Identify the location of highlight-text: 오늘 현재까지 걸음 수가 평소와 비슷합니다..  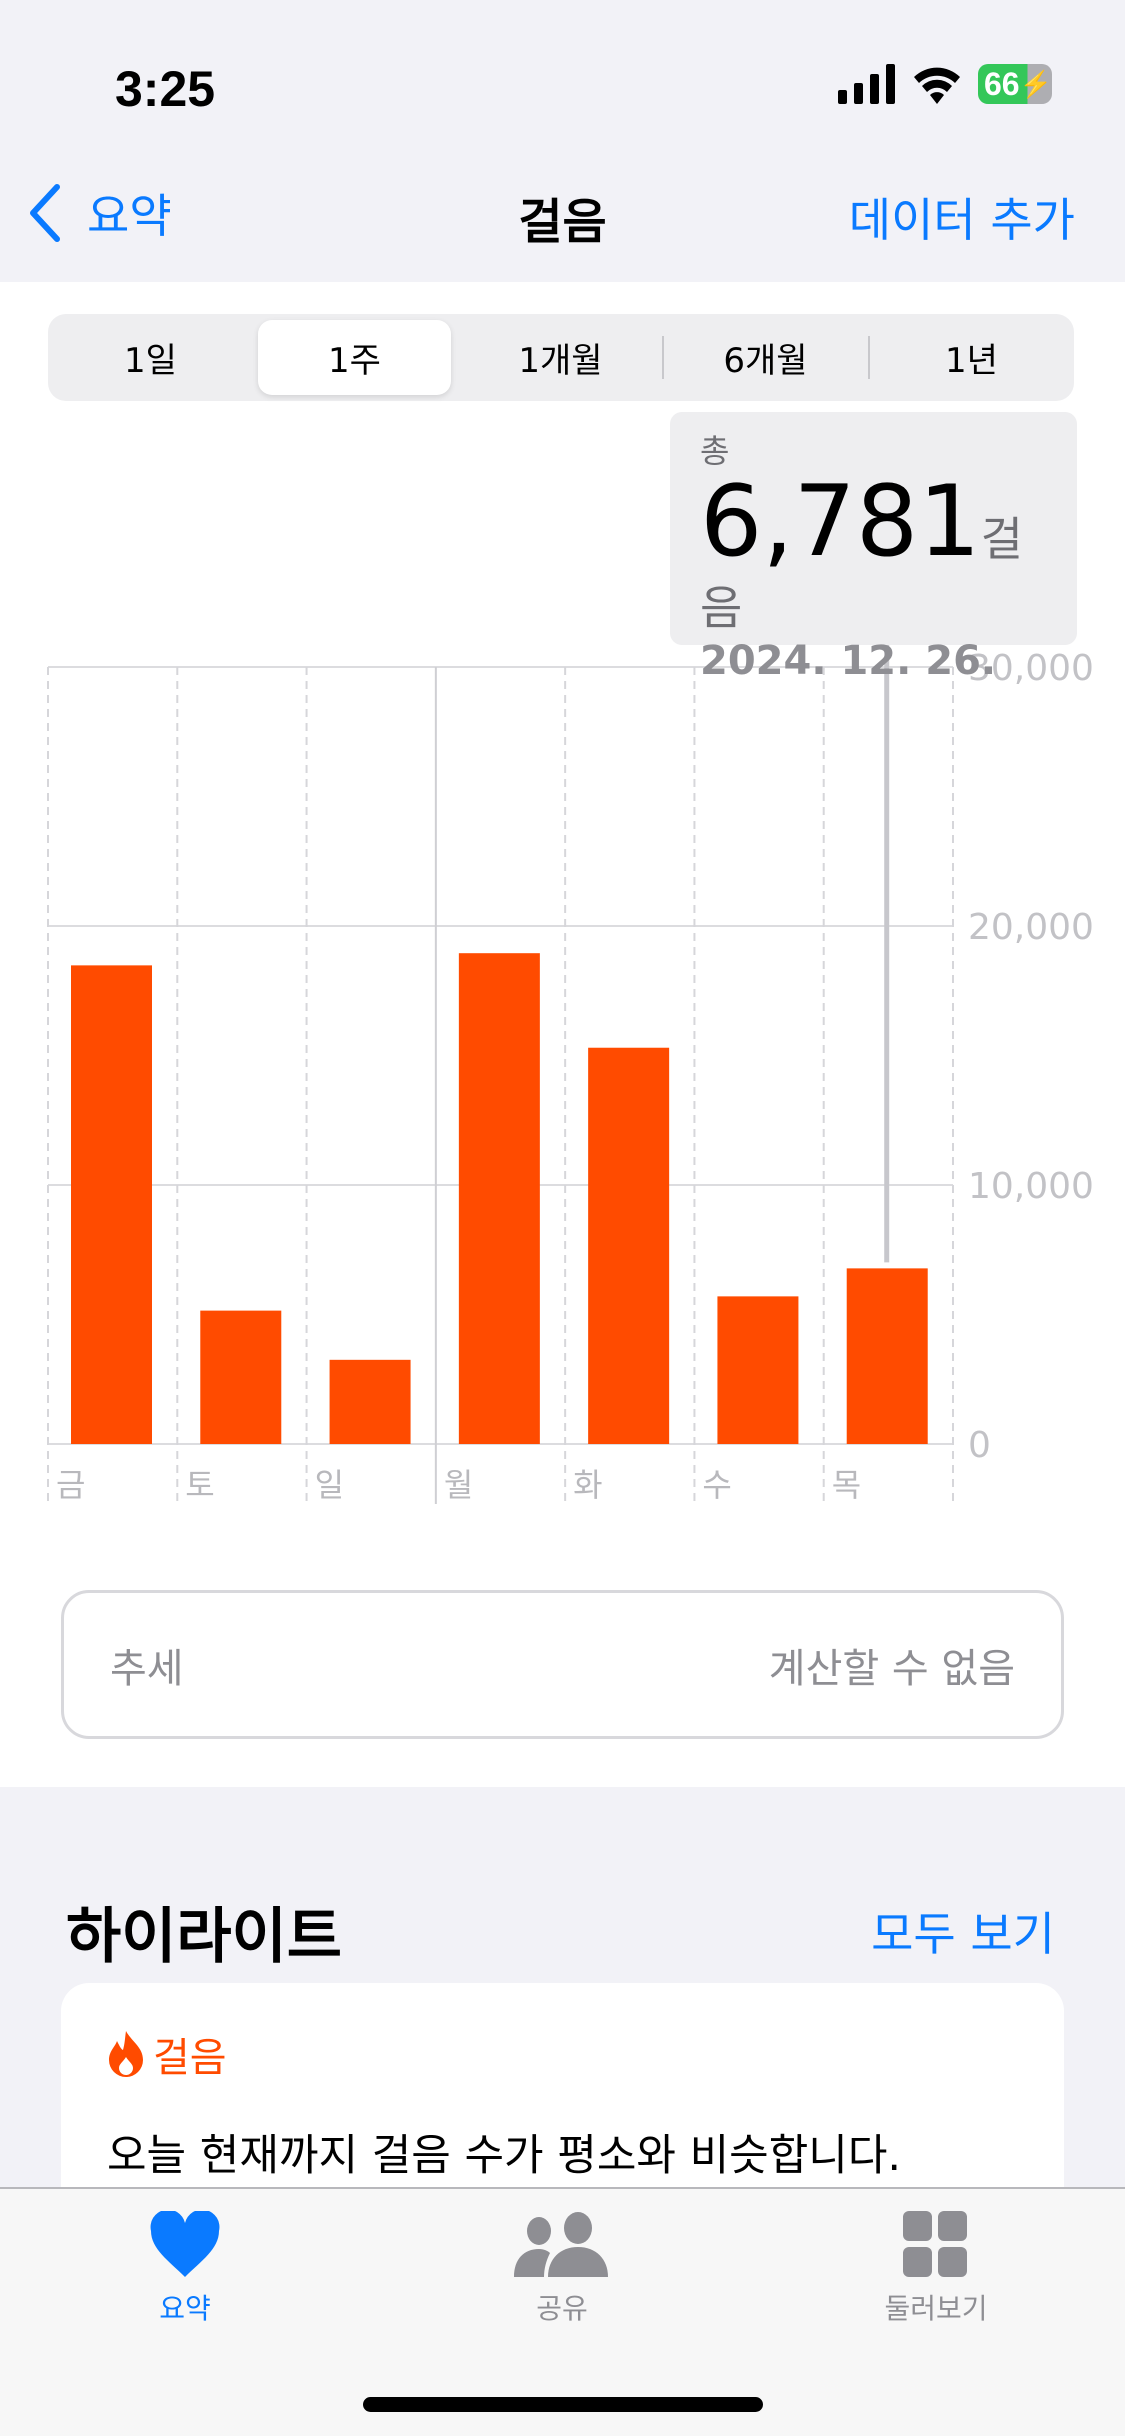
(504, 2156).